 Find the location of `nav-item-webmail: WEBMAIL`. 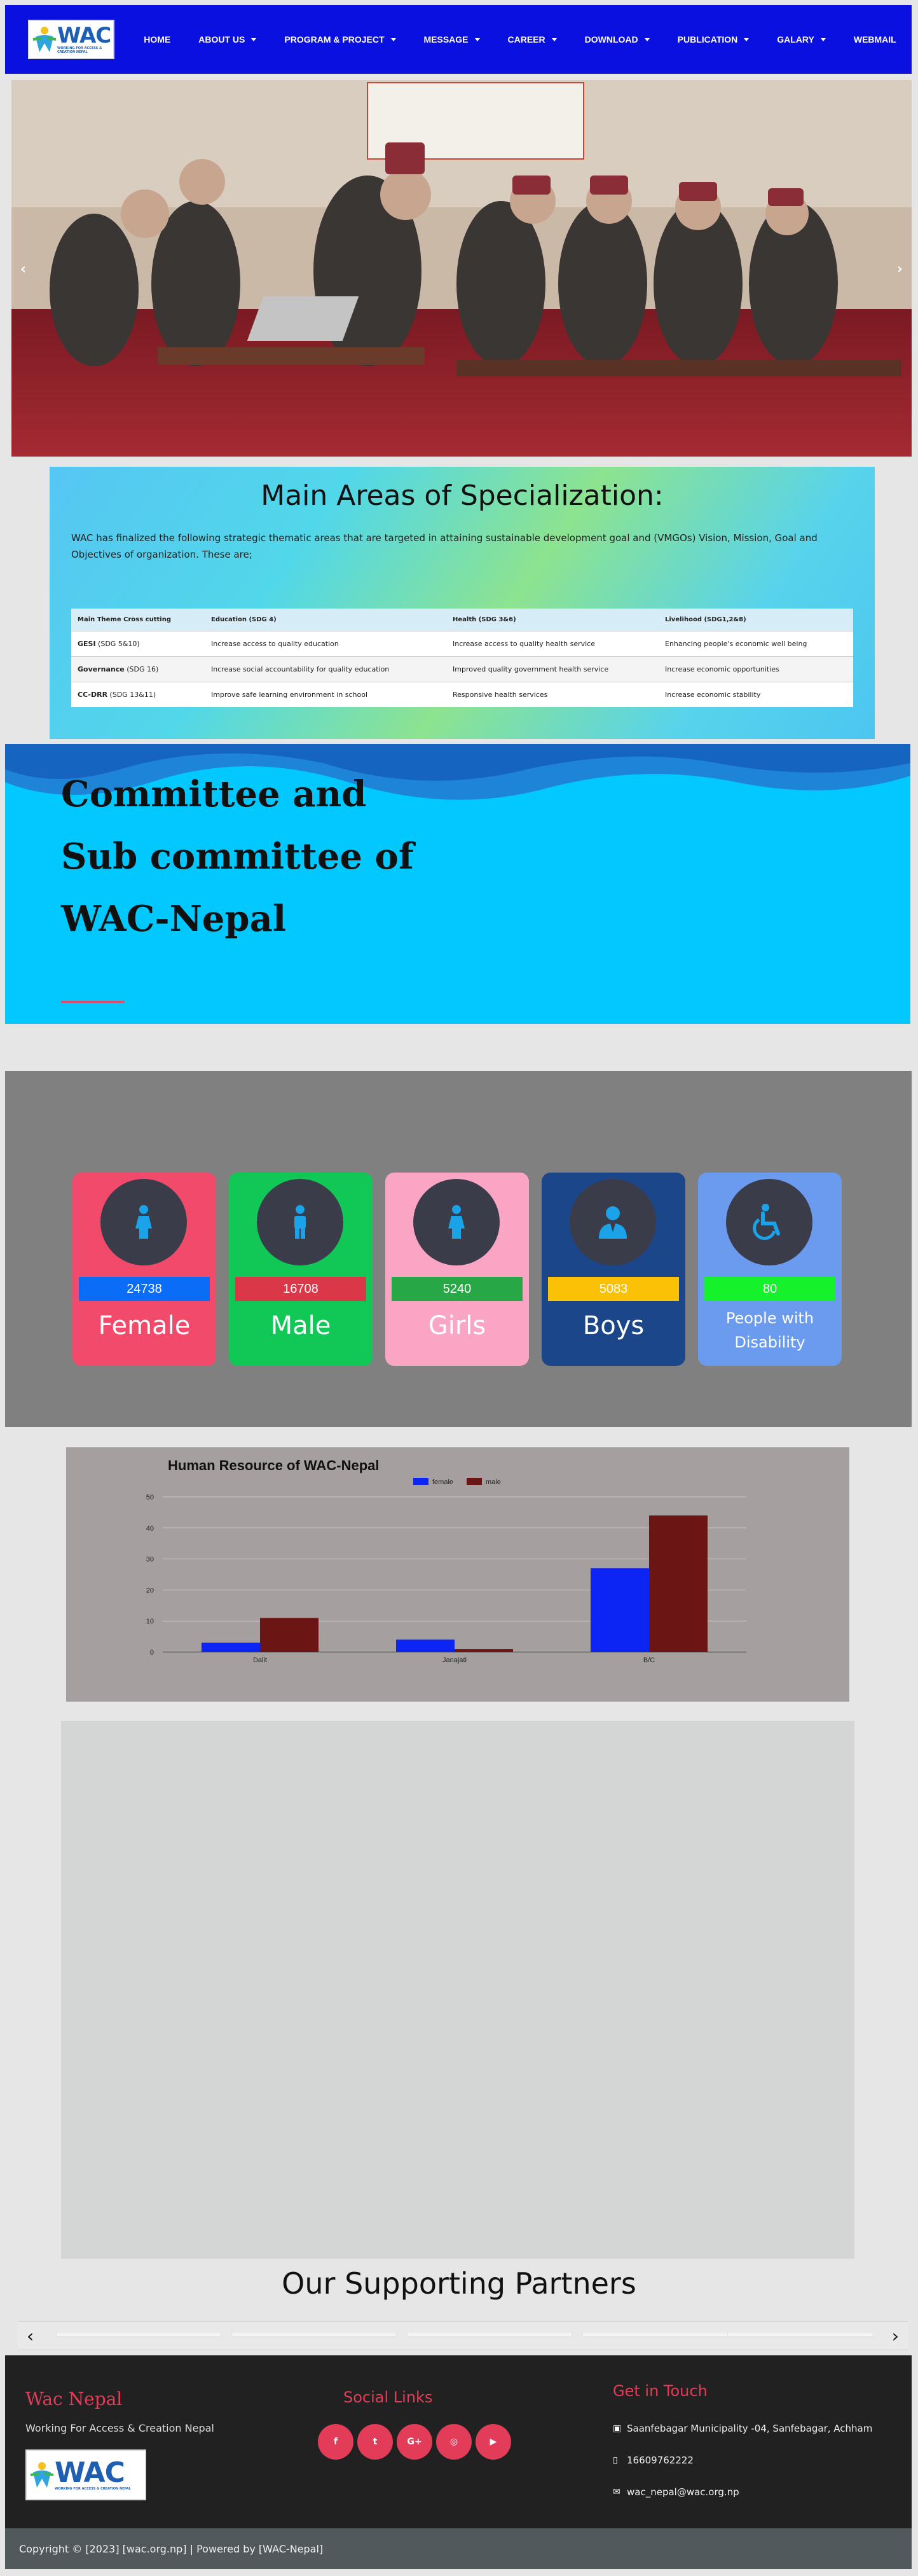

nav-item-webmail: WEBMAIL is located at coordinates (875, 39).